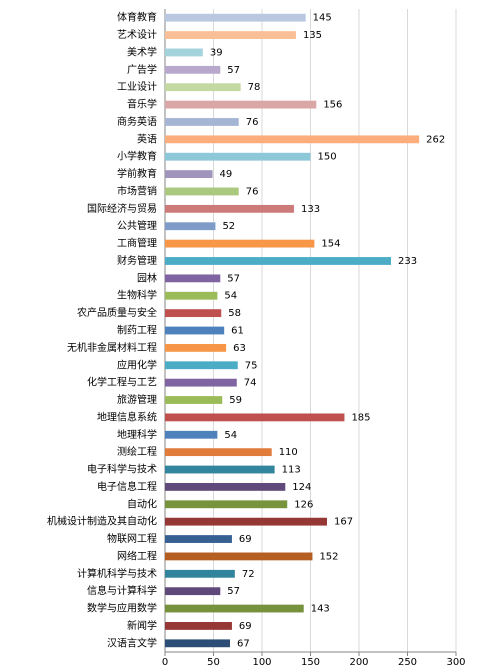 This screenshot has width=477, height=671. I want to click on y-tick-label: 音乐学, so click(142, 104).